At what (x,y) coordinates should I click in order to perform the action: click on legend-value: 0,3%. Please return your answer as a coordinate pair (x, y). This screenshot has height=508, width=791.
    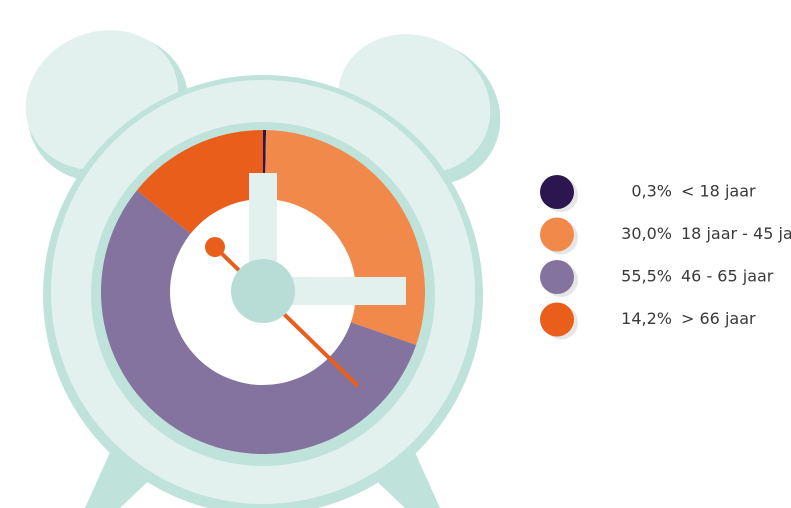
    Looking at the image, I should click on (651, 191).